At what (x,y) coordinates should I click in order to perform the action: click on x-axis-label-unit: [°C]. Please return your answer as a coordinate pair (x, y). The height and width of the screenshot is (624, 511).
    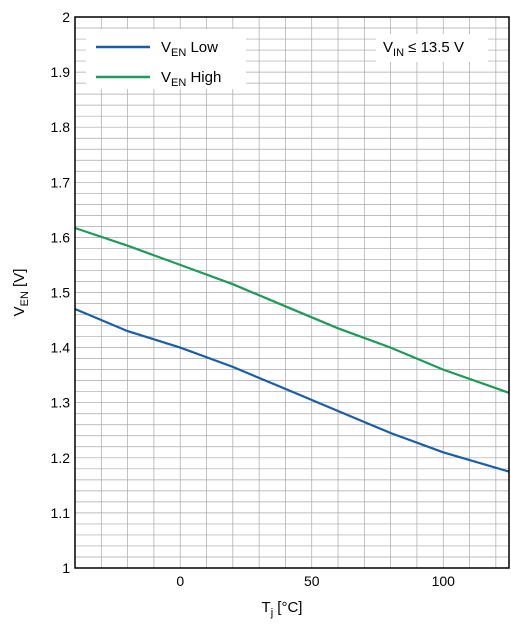
    Looking at the image, I should click on (287, 607).